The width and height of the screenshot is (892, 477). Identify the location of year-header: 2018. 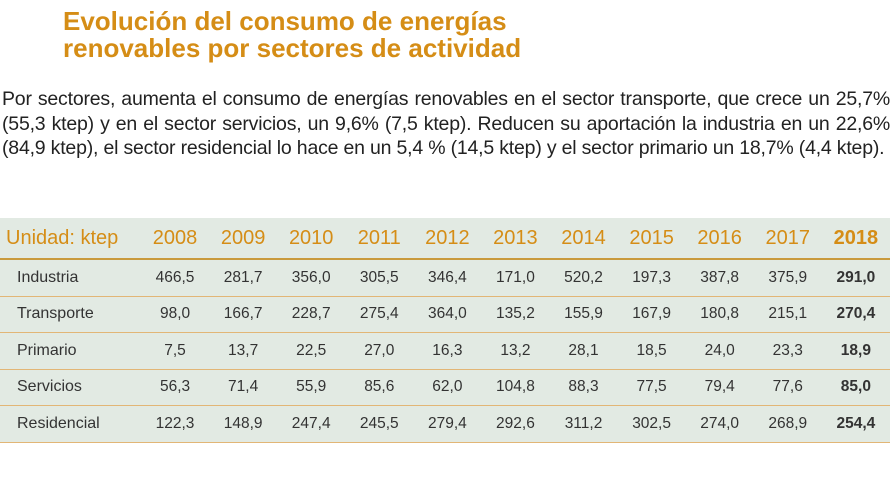
(855, 239).